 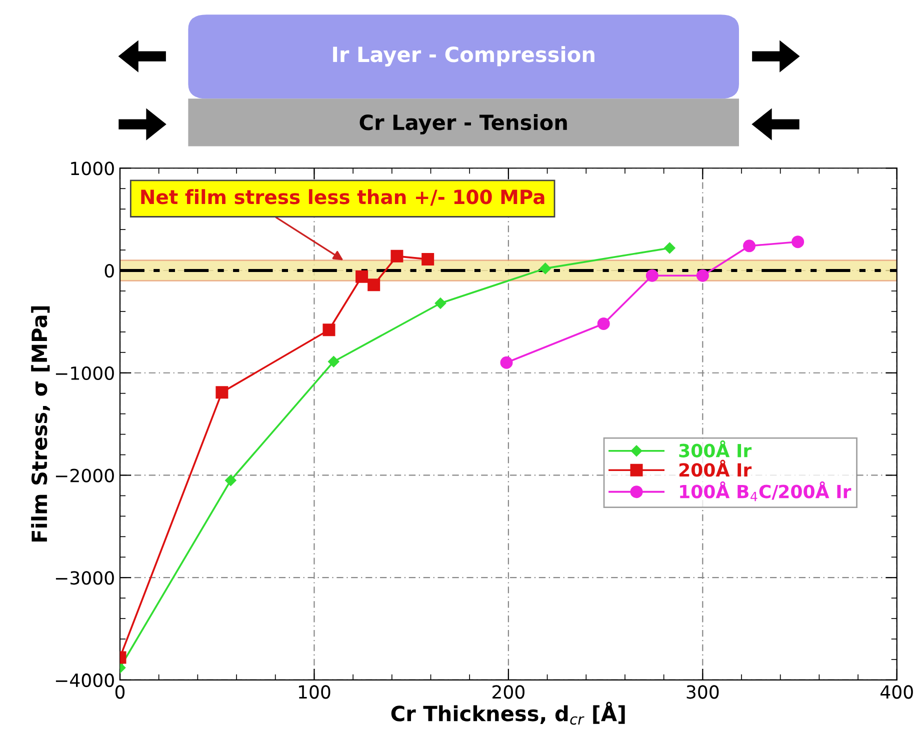 I want to click on text: Cr Layer - Tension, so click(x=463, y=124).